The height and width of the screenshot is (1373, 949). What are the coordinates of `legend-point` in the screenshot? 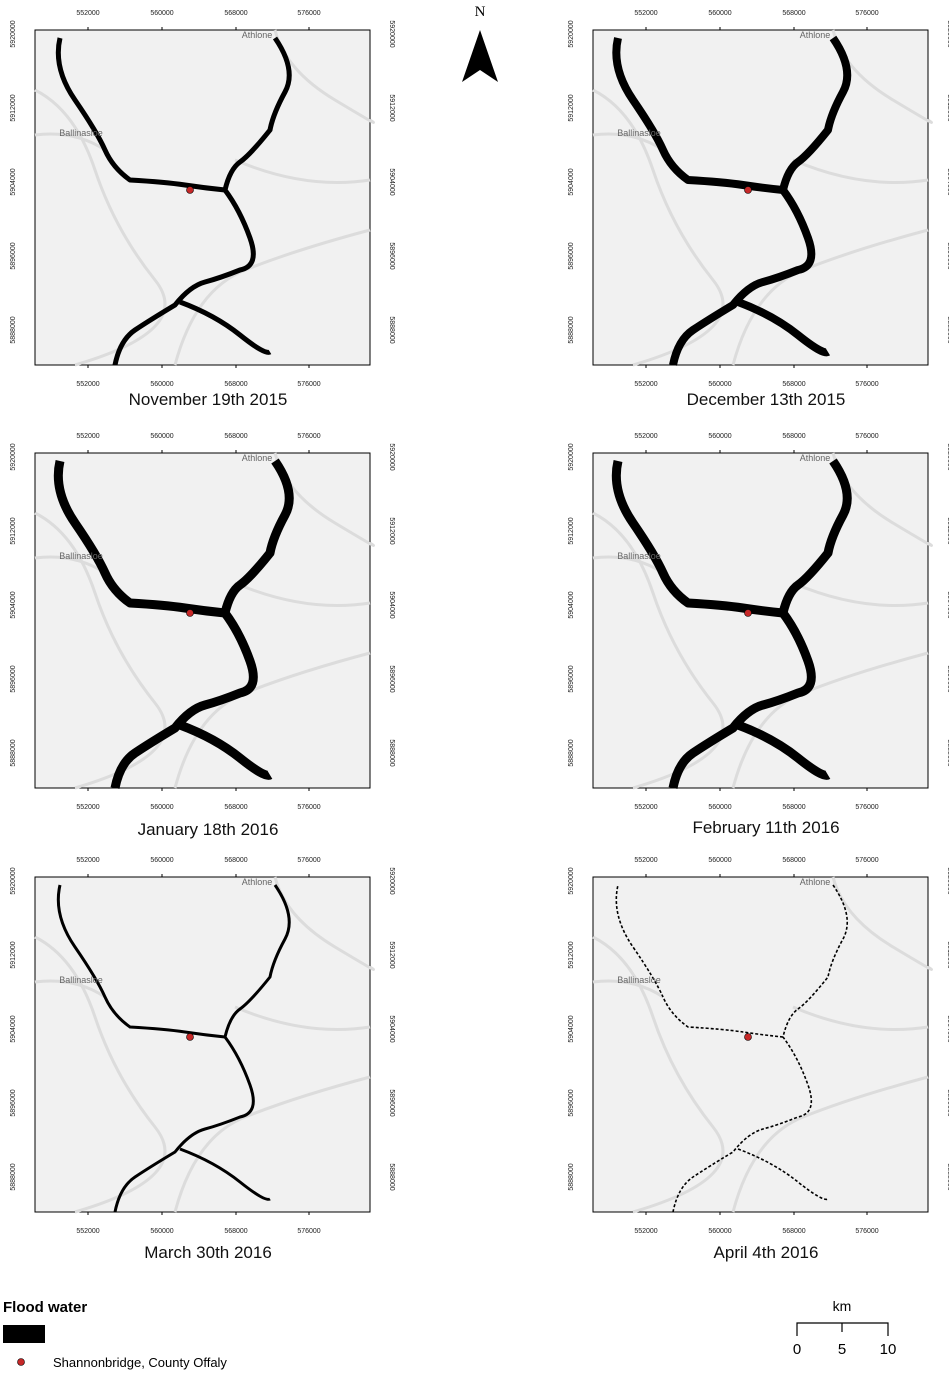 It's located at (21, 1362).